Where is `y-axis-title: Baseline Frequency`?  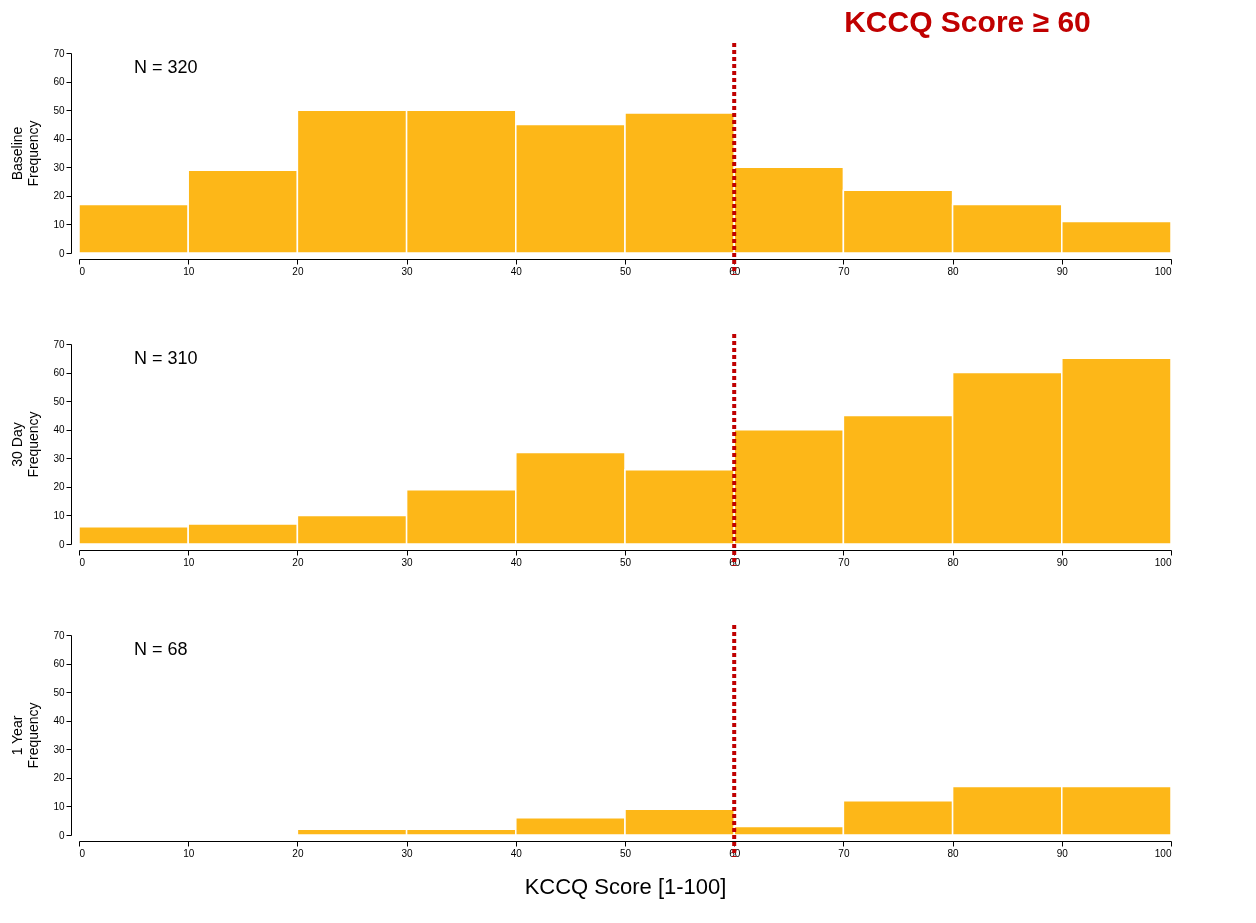 y-axis-title: Baseline Frequency is located at coordinates (25, 153).